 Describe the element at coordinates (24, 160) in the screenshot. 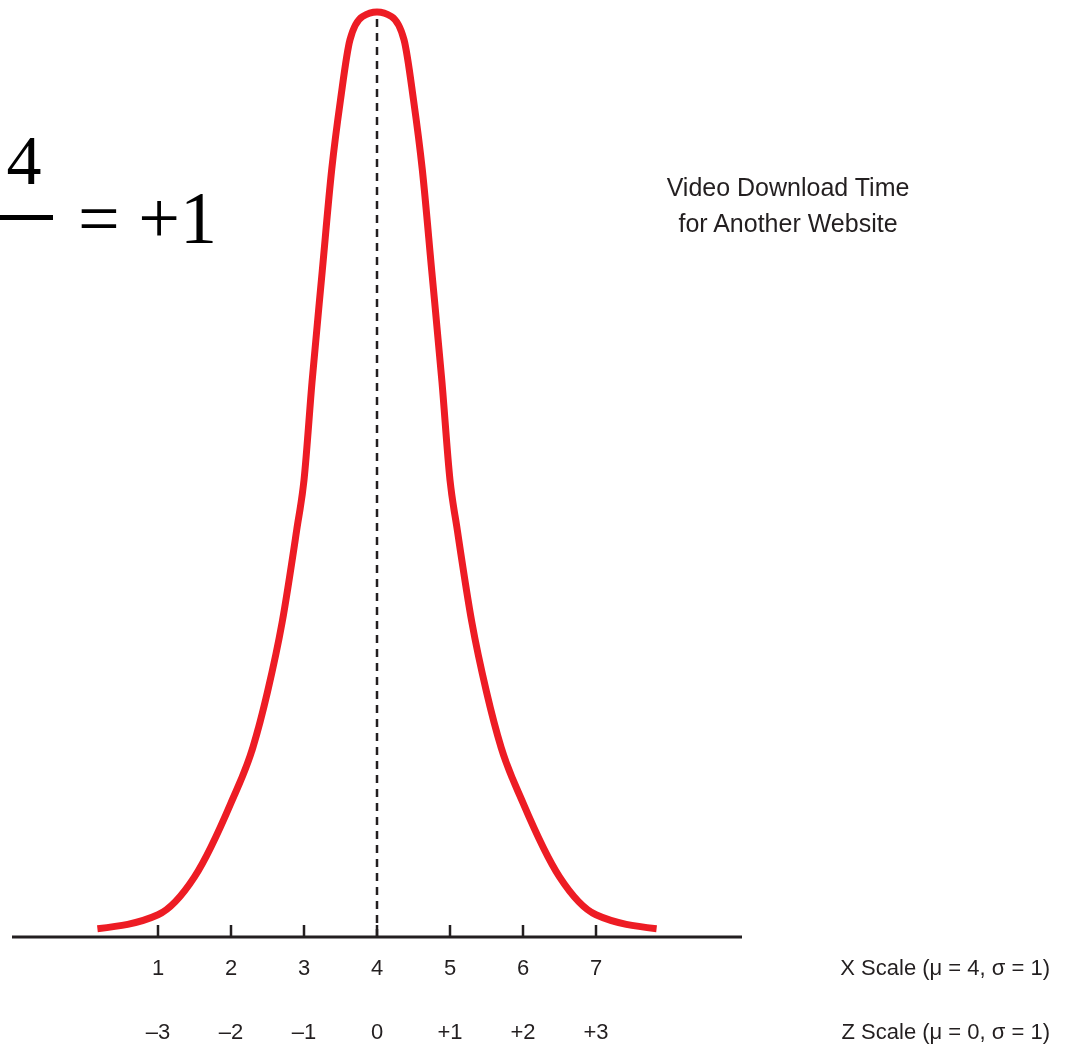

I see `annotation: 4` at that location.